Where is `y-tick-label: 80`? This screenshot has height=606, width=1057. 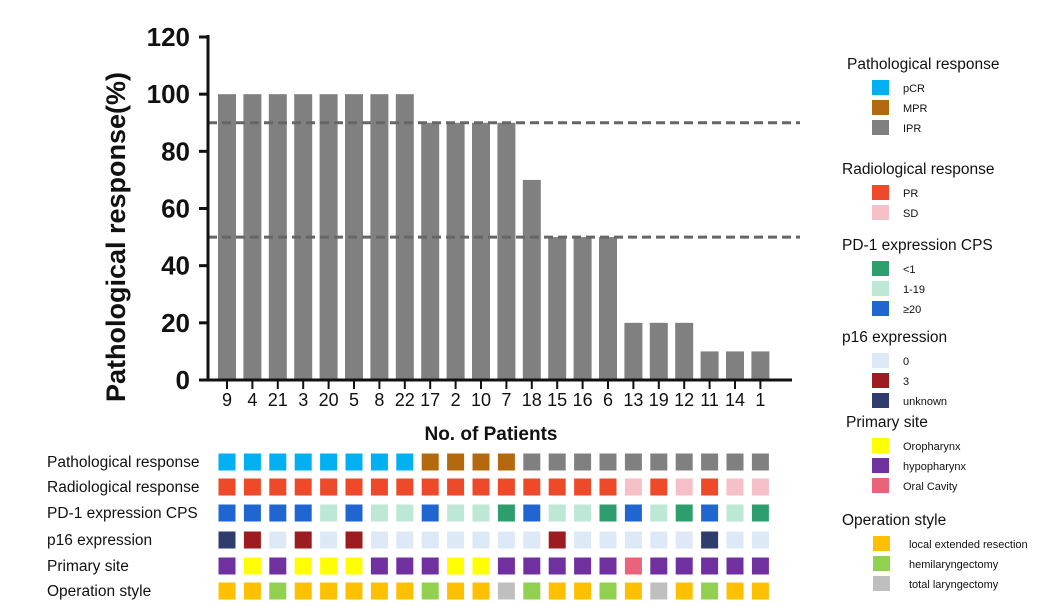
y-tick-label: 80 is located at coordinates (175, 151).